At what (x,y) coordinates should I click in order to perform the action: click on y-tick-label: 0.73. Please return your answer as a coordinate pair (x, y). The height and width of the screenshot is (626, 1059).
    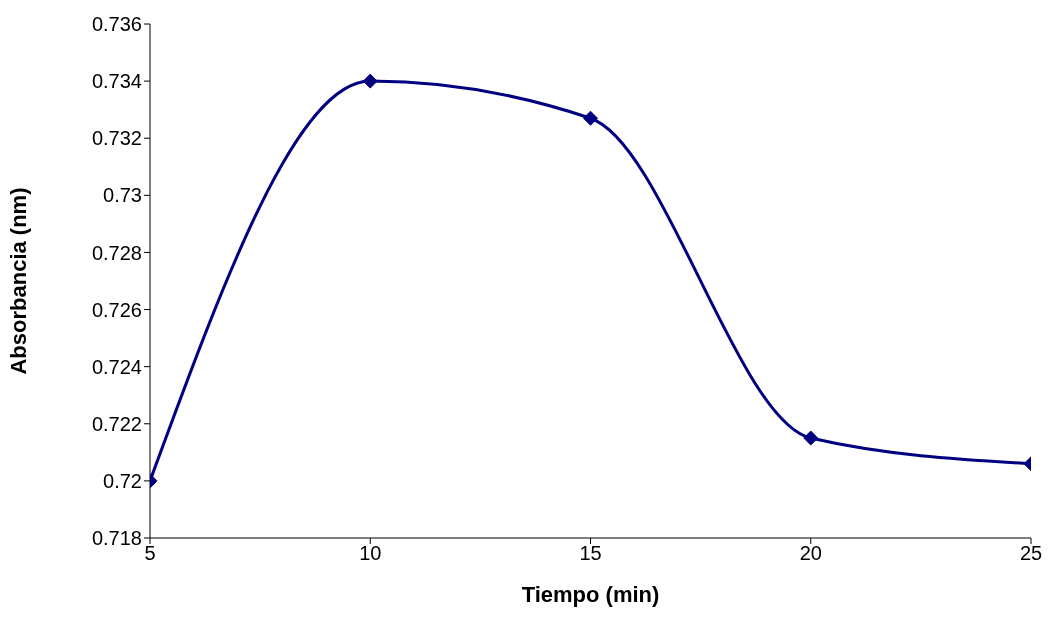
    Looking at the image, I should click on (122, 195).